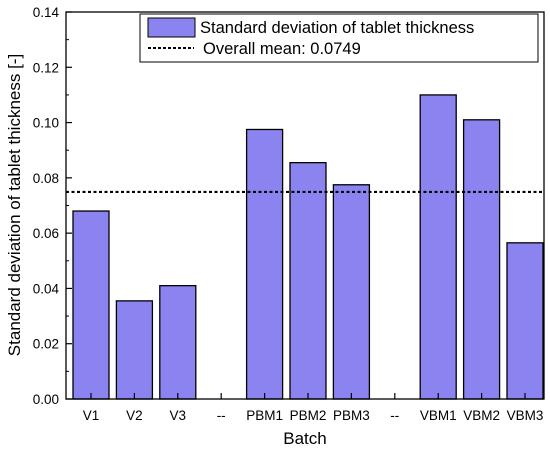 The height and width of the screenshot is (449, 550). I want to click on bar-v3, so click(178, 342).